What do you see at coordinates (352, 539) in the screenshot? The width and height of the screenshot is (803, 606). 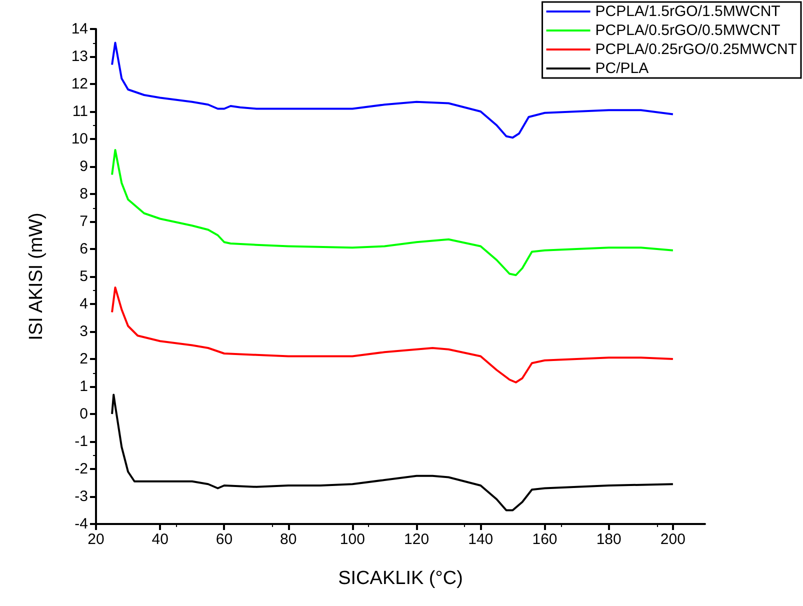 I see `x-tick-label: 100` at bounding box center [352, 539].